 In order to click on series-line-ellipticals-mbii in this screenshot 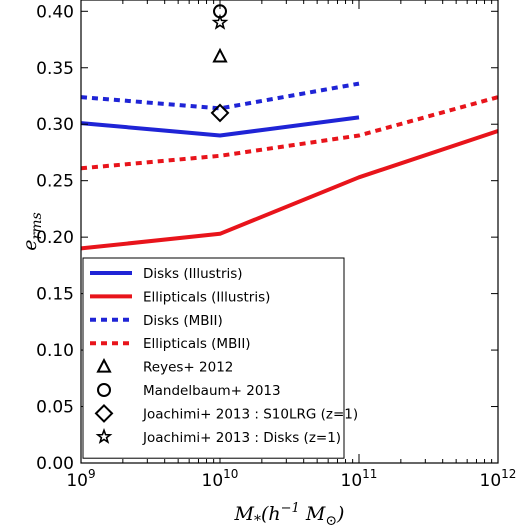, I will do `click(289, 133)`.